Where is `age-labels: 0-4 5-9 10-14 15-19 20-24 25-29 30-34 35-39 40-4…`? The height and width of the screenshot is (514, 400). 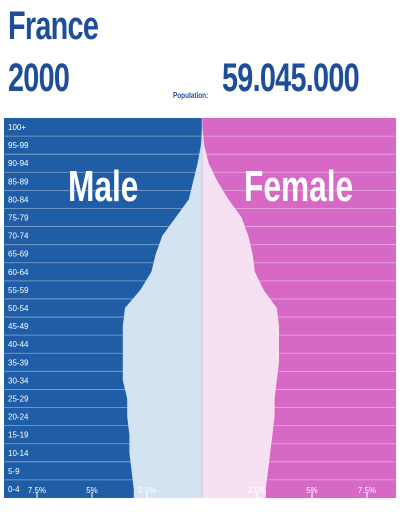
age-labels: 0-4 5-9 10-14 15-19 20-24 25-29 30-34 35-39 40-4… is located at coordinates (18, 308).